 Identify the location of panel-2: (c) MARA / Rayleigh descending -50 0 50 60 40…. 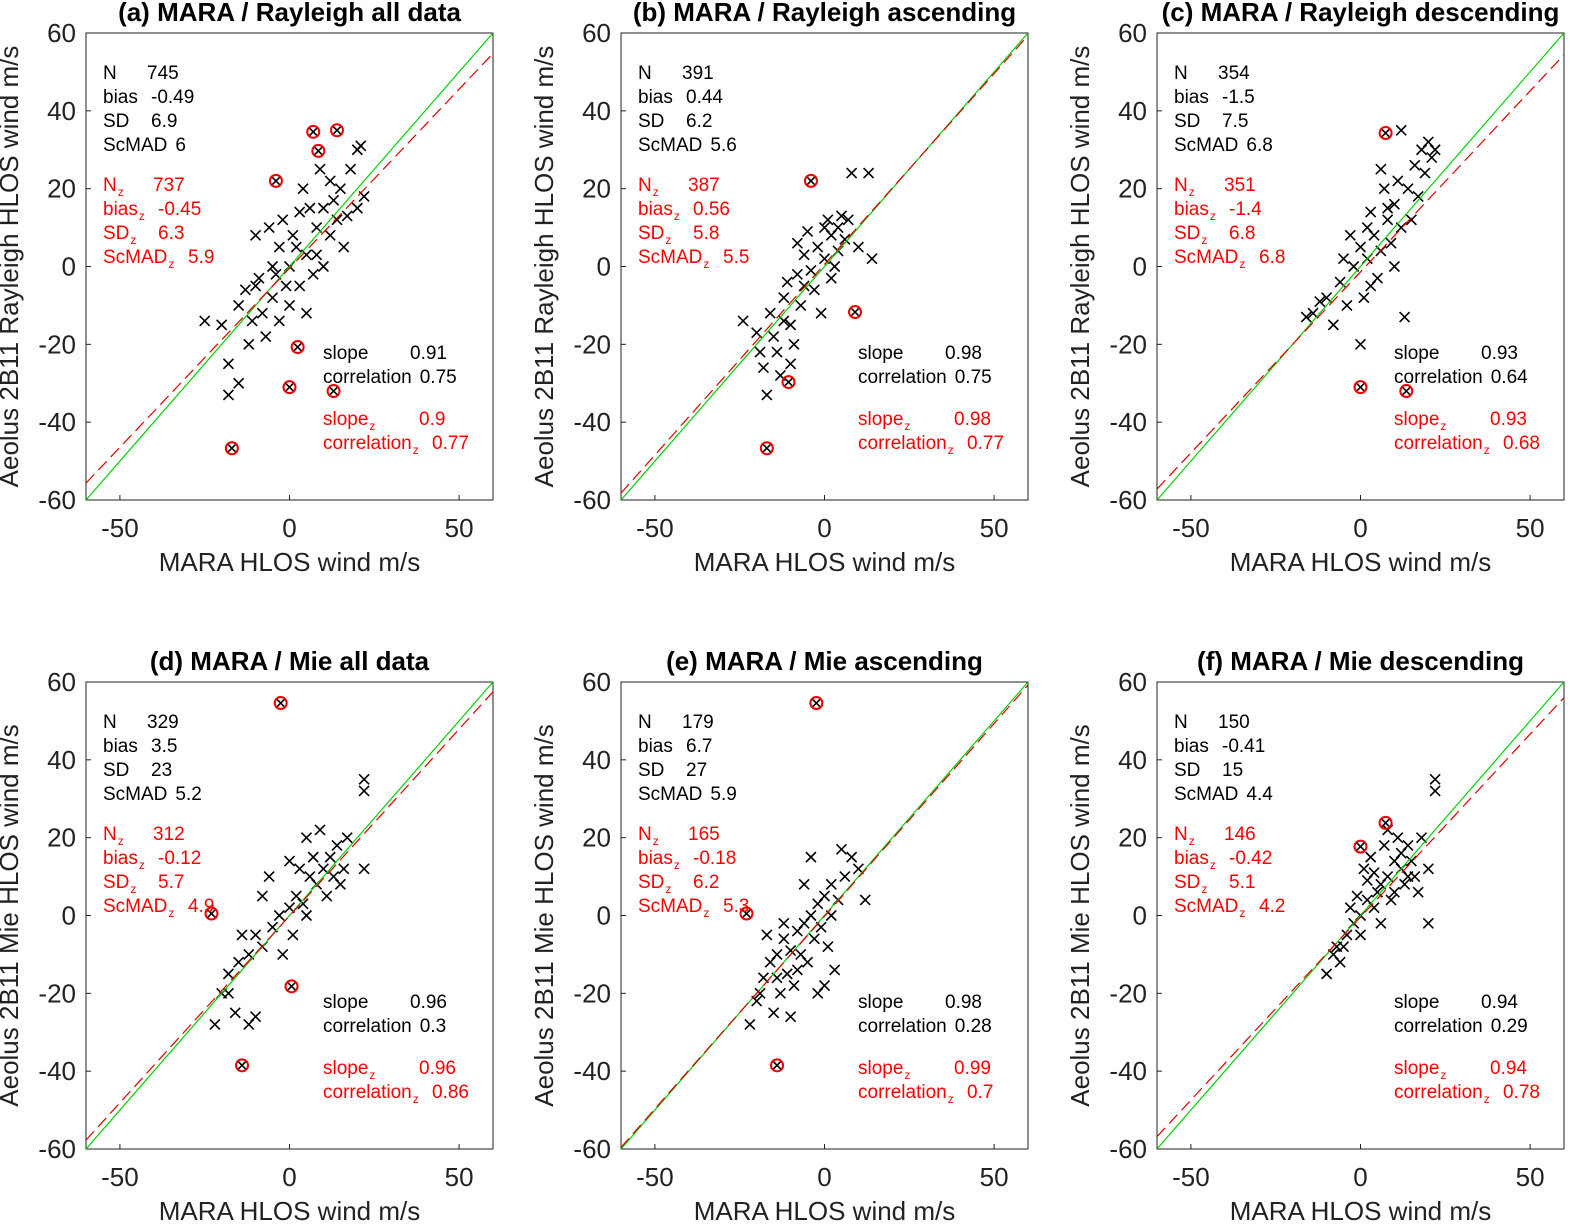
(1315, 288).